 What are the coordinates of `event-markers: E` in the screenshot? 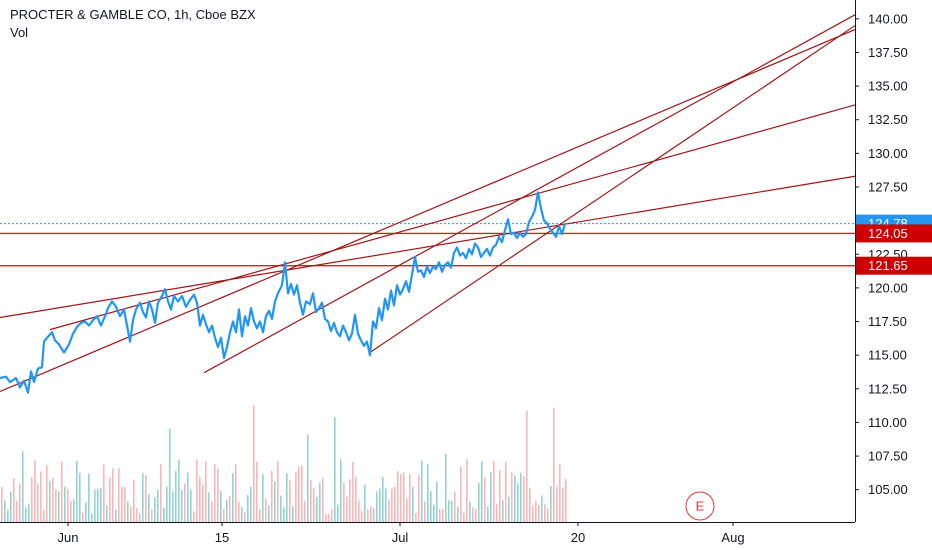 It's located at (700, 506).